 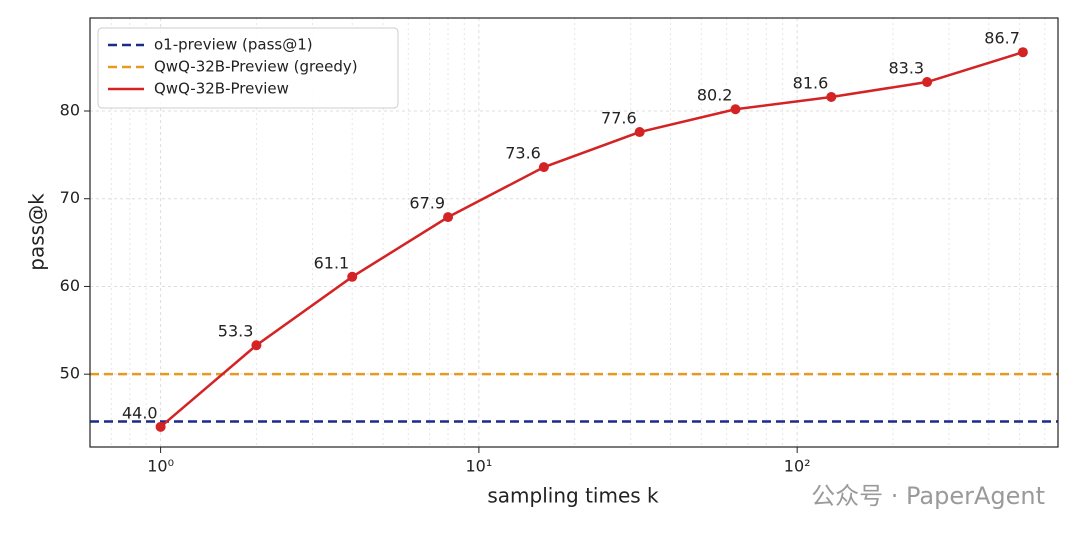 I want to click on y-tick-label: 50, so click(x=70, y=373).